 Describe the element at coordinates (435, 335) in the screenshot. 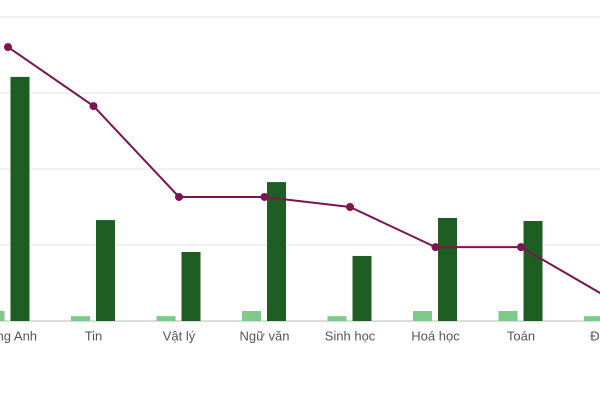

I see `x-tick-label: Hoá học` at that location.